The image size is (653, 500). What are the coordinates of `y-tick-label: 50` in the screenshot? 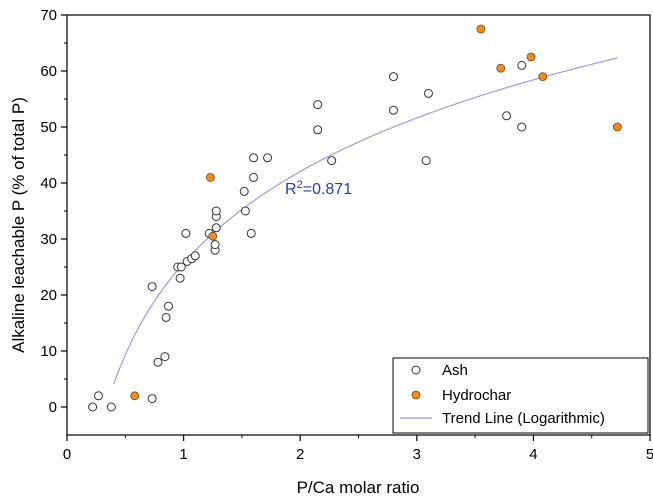 It's located at (48, 127).